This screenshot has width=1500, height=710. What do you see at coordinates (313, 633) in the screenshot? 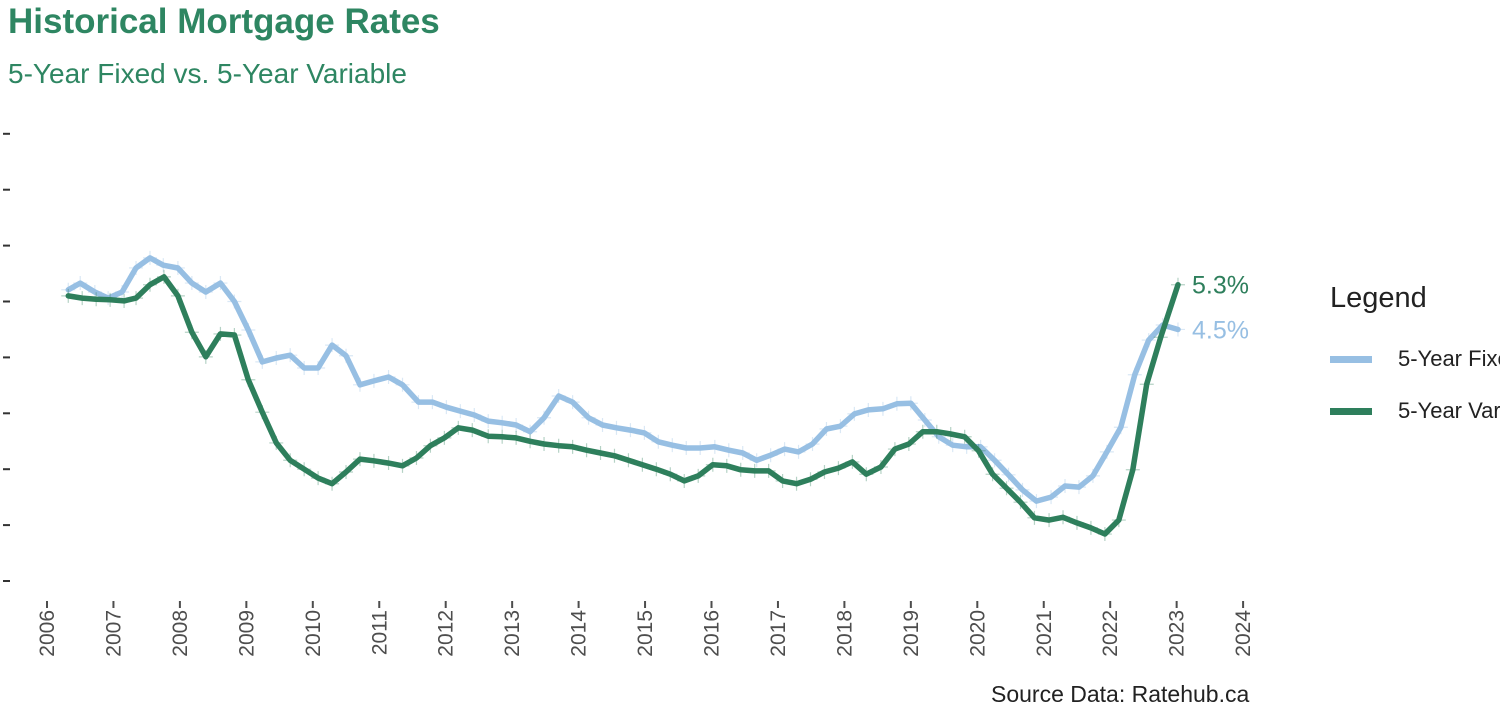
I see `x-tick-label: 2010` at bounding box center [313, 633].